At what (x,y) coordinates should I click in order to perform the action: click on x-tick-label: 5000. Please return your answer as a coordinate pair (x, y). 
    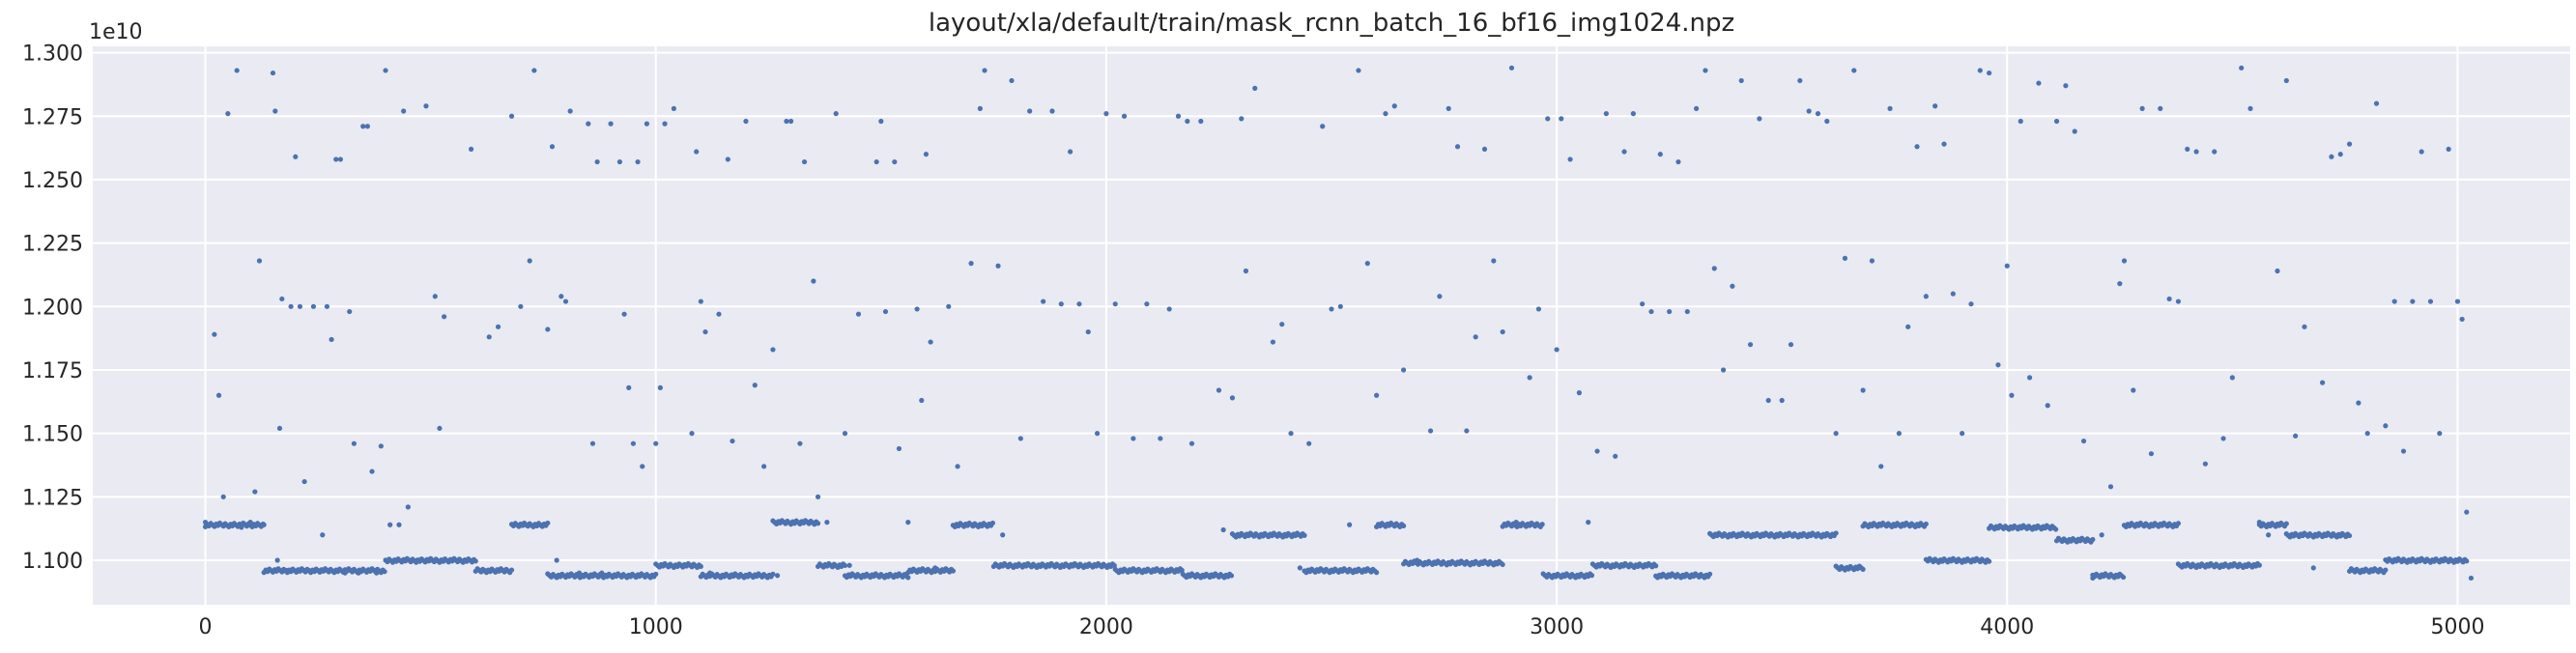
    Looking at the image, I should click on (2457, 627).